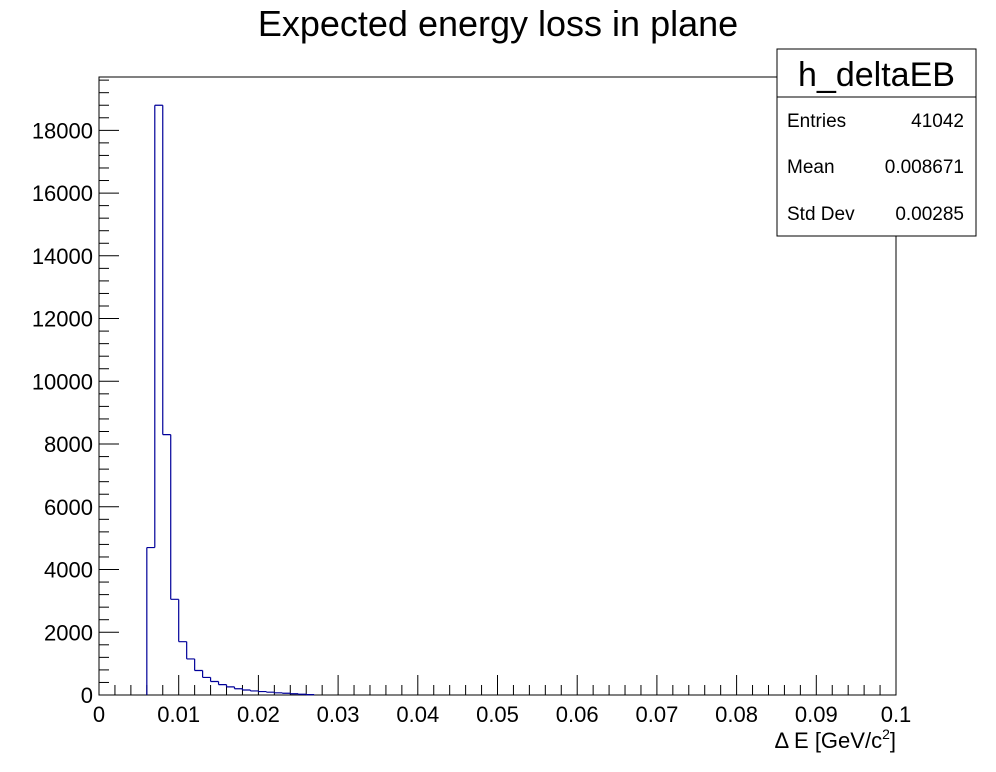  What do you see at coordinates (896, 714) in the screenshot?
I see `x-tick-label: 0.1` at bounding box center [896, 714].